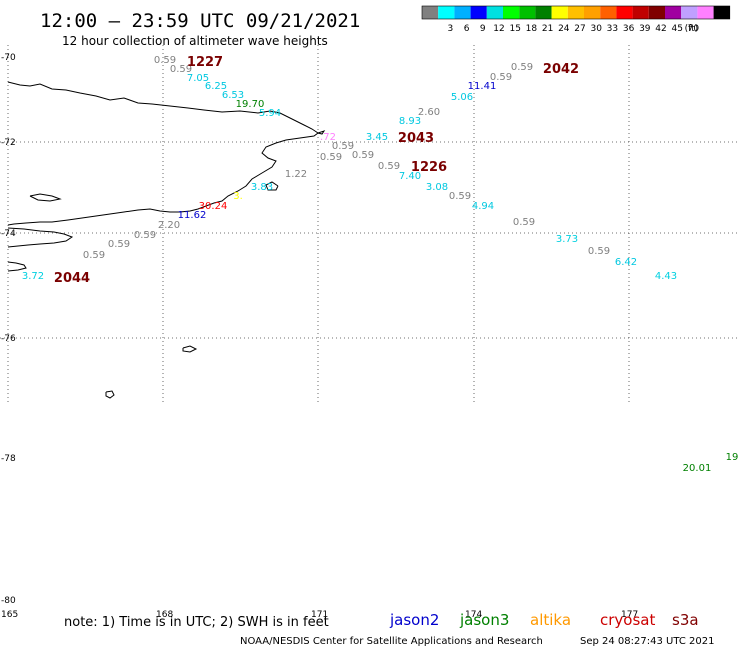 The height and width of the screenshot is (650, 740). Describe the element at coordinates (660, 29) in the screenshot. I see `color-scale-label: 42` at that location.